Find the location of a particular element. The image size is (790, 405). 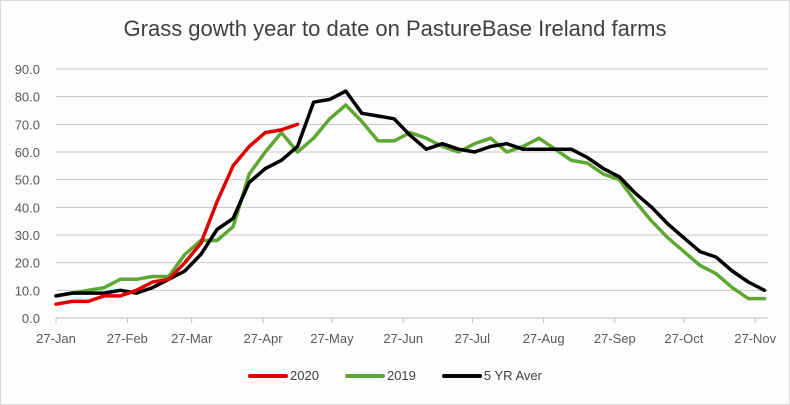

x-tick-label: 27-Feb is located at coordinates (127, 338).